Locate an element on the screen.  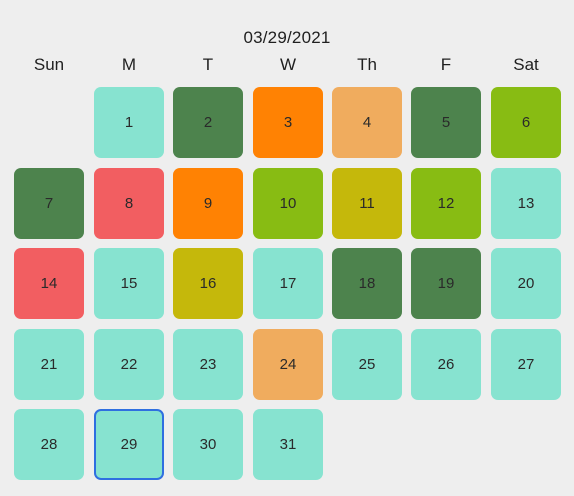
calendar-day-12: 12 is located at coordinates (446, 203).